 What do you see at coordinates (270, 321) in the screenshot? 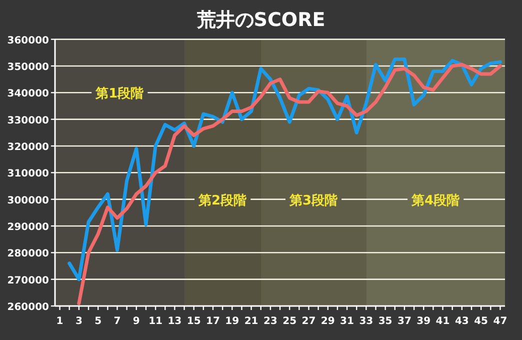
I see `x-tick-label: 23` at bounding box center [270, 321].